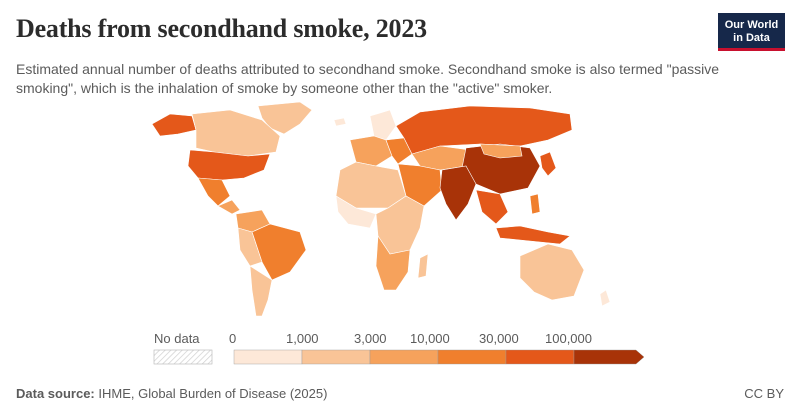  What do you see at coordinates (458, 193) in the screenshot?
I see `region-india` at bounding box center [458, 193].